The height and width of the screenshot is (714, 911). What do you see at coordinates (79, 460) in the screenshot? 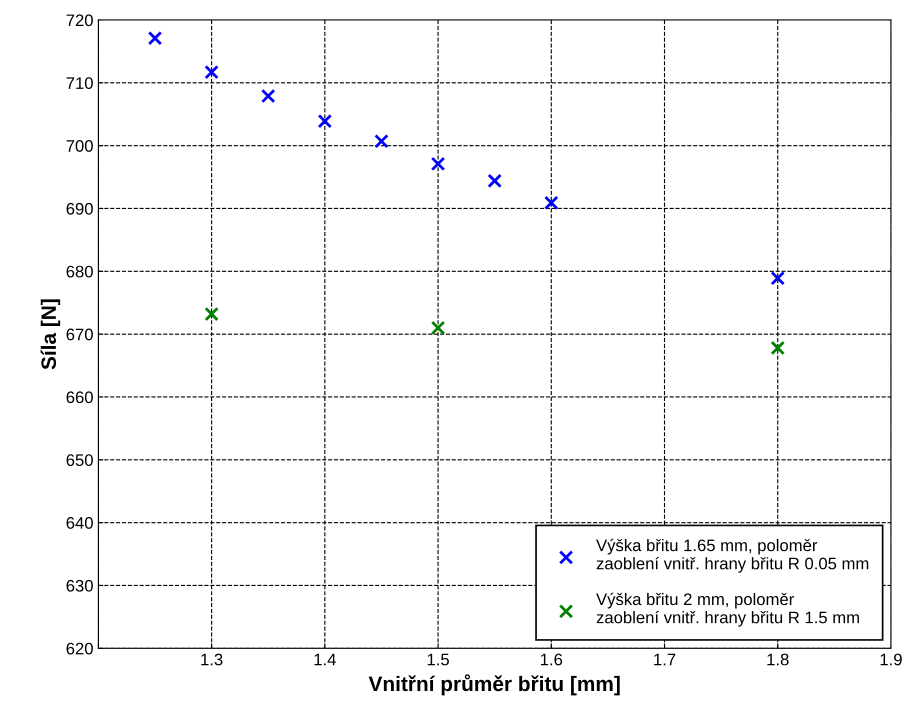
I see `y-tick-label: 650` at bounding box center [79, 460].